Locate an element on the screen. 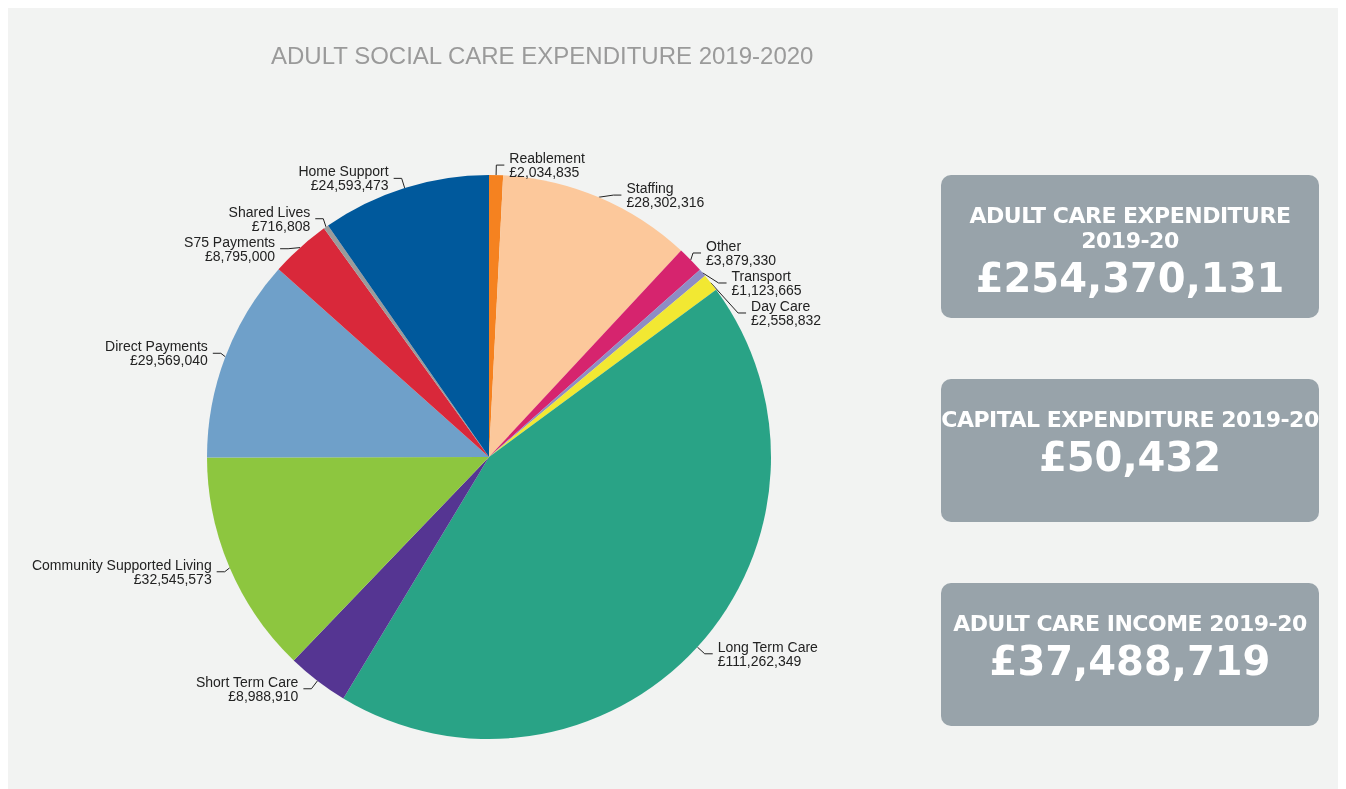  text: ADULT CARE EXPENDITURE 2019-20 is located at coordinates (1130, 228).